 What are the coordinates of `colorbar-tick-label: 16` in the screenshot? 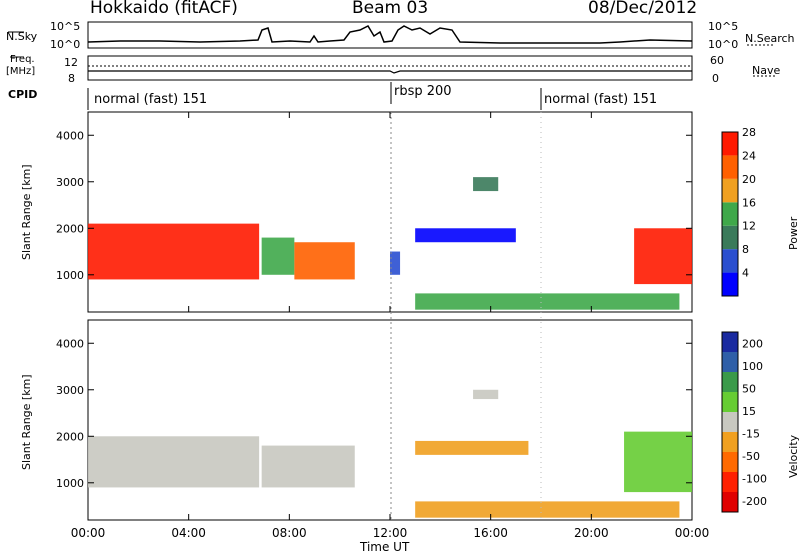 It's located at (749, 202).